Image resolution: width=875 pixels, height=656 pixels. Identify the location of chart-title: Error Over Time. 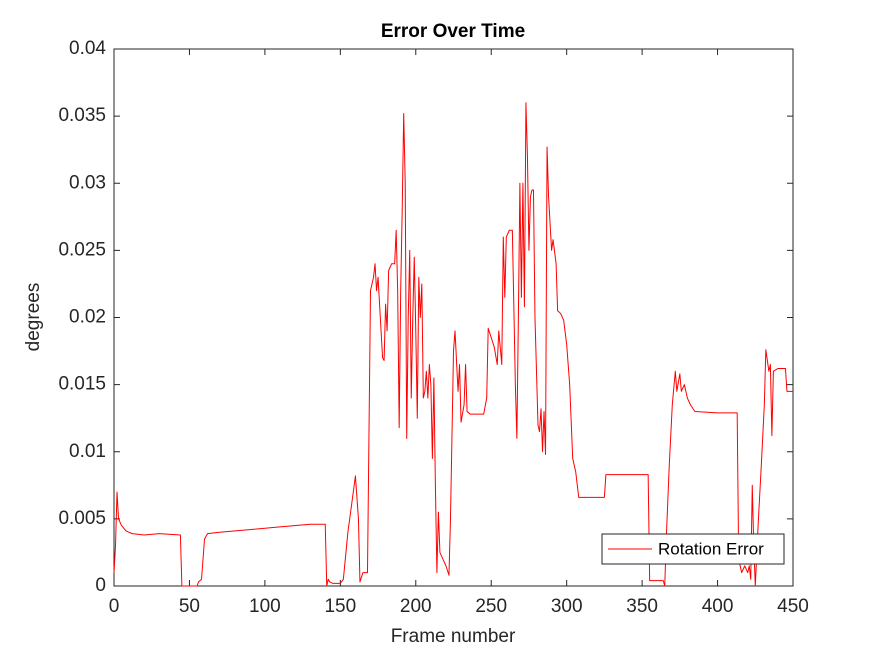
(453, 31).